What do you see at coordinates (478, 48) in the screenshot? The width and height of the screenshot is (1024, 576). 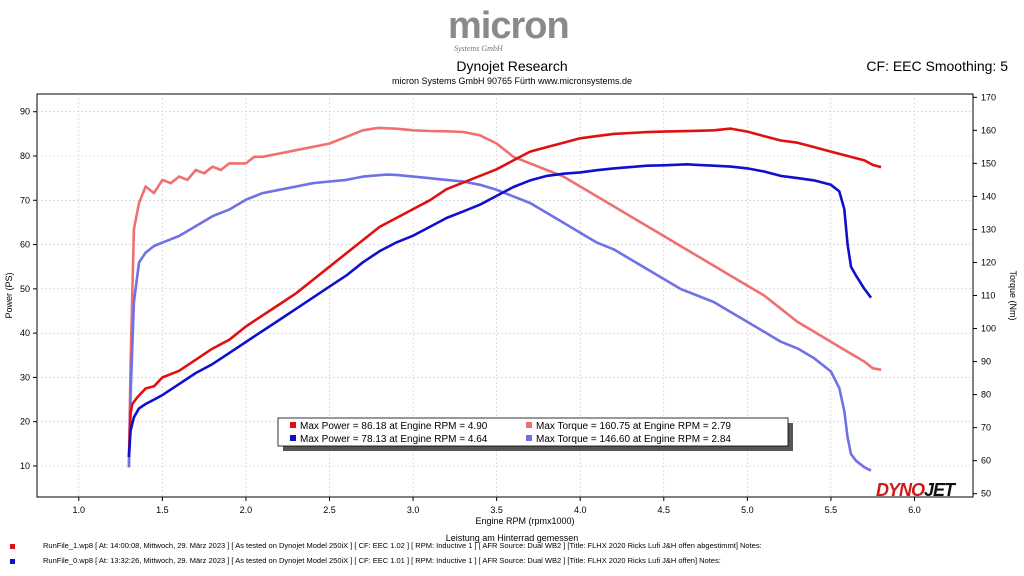 I see `logo-subtext: Systems GmbH` at bounding box center [478, 48].